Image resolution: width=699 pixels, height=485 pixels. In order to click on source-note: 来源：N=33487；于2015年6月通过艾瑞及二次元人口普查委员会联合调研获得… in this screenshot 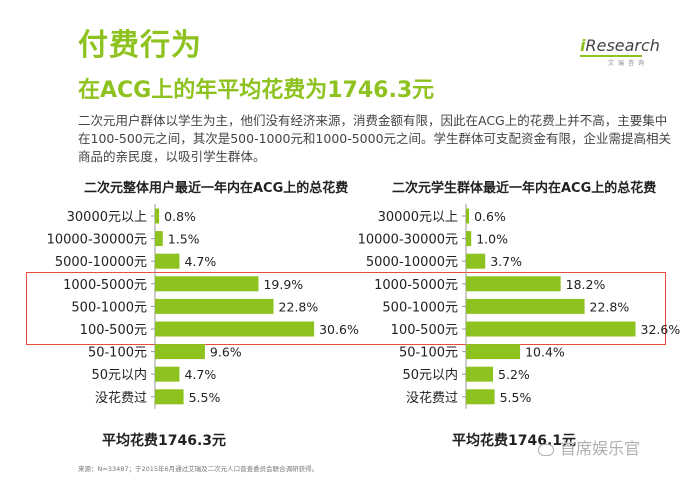, I will do `click(198, 469)`.